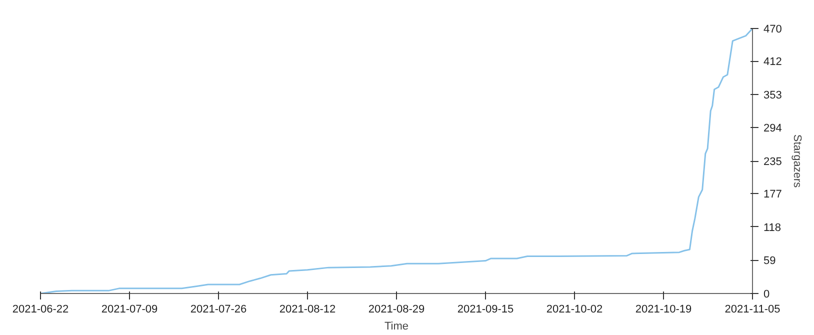 The width and height of the screenshot is (814, 335). Describe the element at coordinates (40, 310) in the screenshot. I see `x-tick-label: 2021-06-22` at that location.